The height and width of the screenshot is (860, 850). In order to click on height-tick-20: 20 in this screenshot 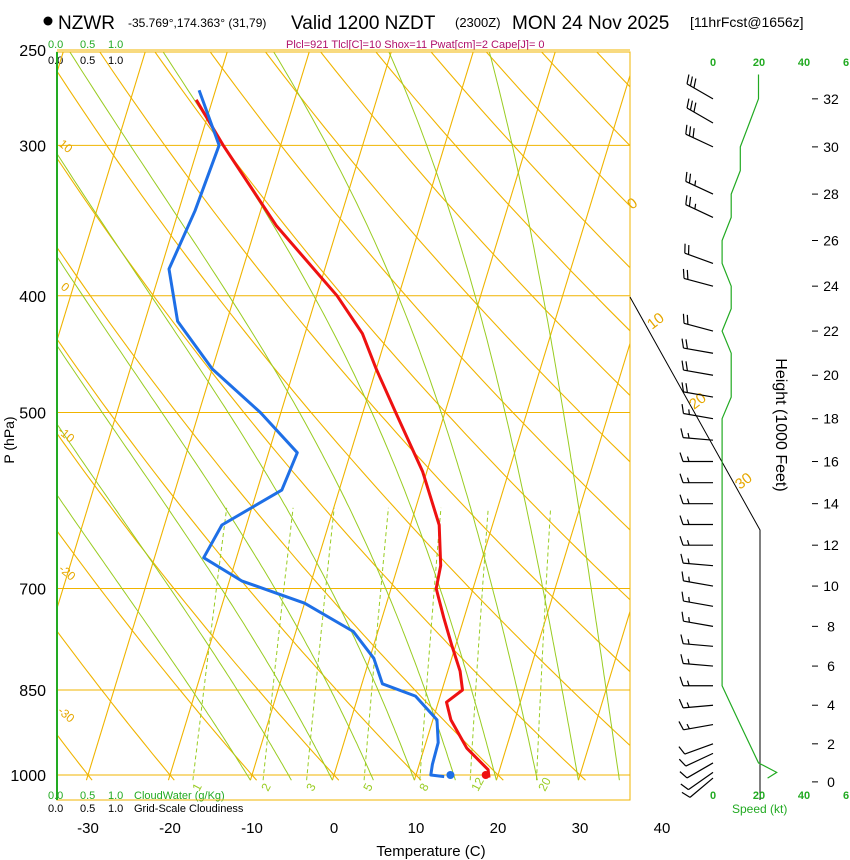, I will do `click(831, 375)`.